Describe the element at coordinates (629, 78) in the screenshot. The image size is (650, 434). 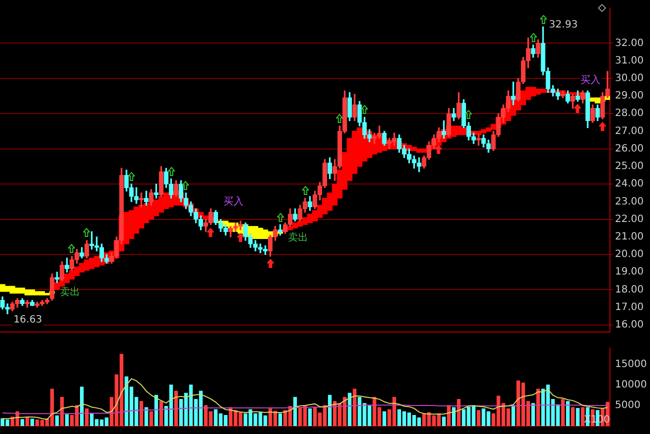
I see `y-tick-label: 30.00` at that location.